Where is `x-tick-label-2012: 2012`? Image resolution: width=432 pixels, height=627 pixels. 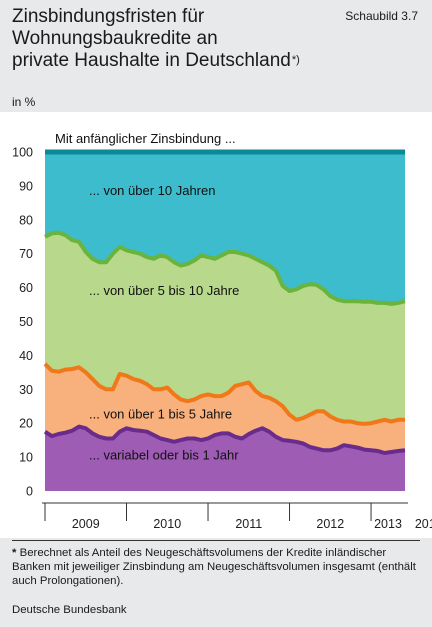 x-tick-label-2012: 2012 is located at coordinates (330, 524).